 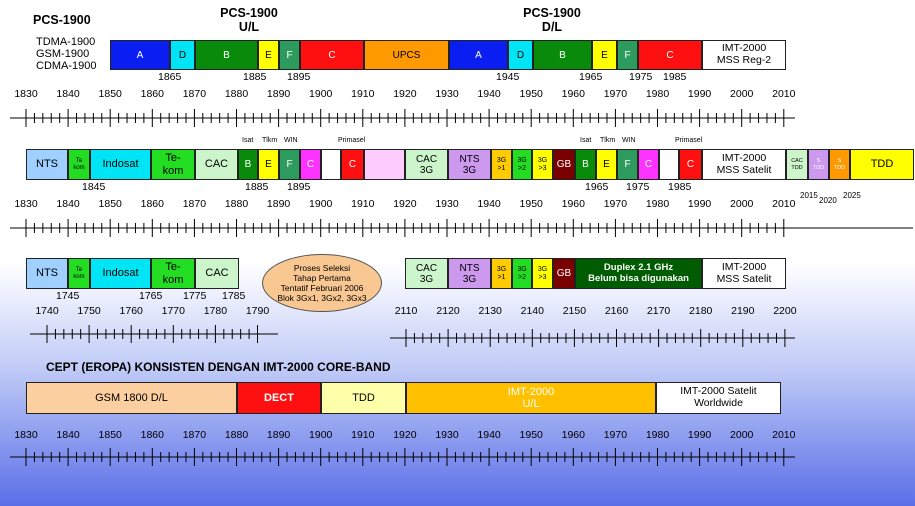 I want to click on scale-4-tick-label: 1980, so click(x=658, y=435).